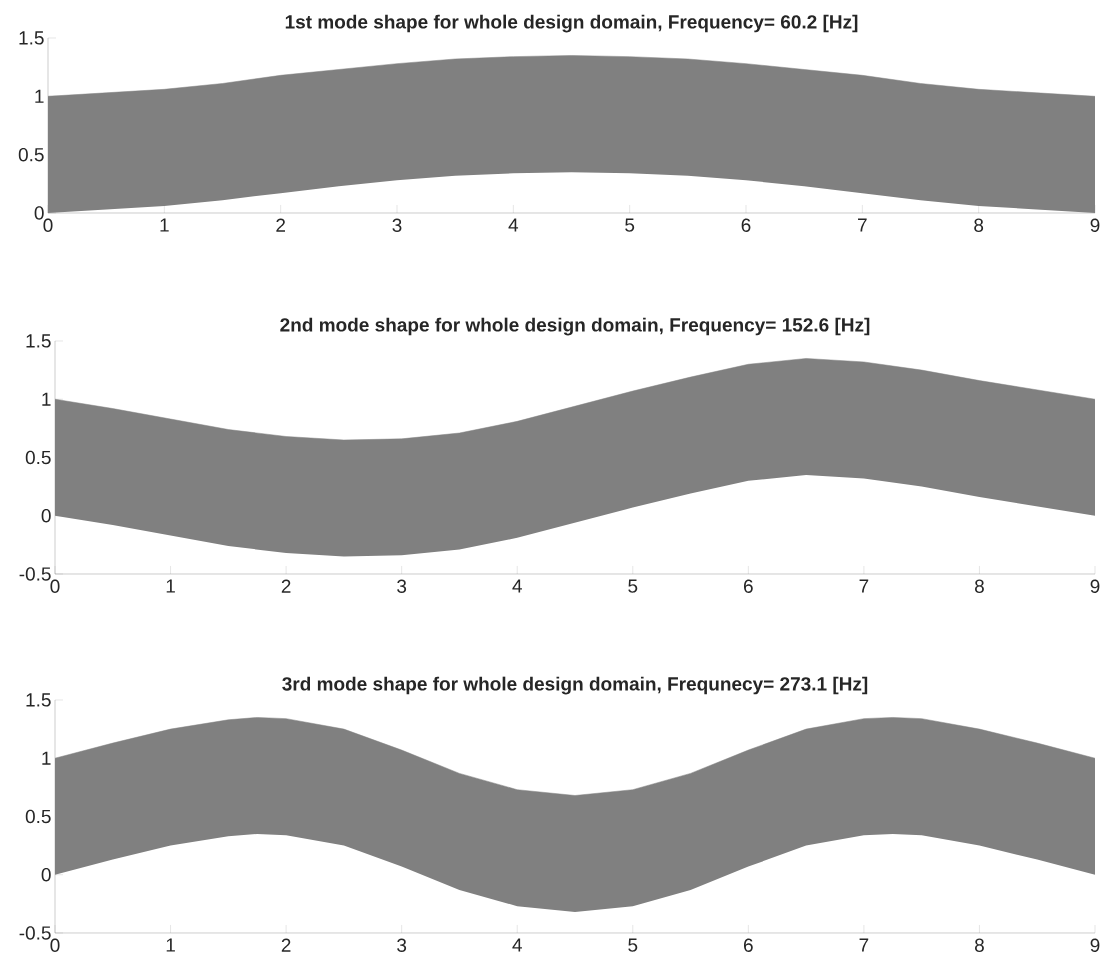 This screenshot has width=1106, height=957. What do you see at coordinates (575, 685) in the screenshot?
I see `chart-title: 3rd mode shape for whole design domain, Frequnecy= 273.1 [Hz]` at bounding box center [575, 685].